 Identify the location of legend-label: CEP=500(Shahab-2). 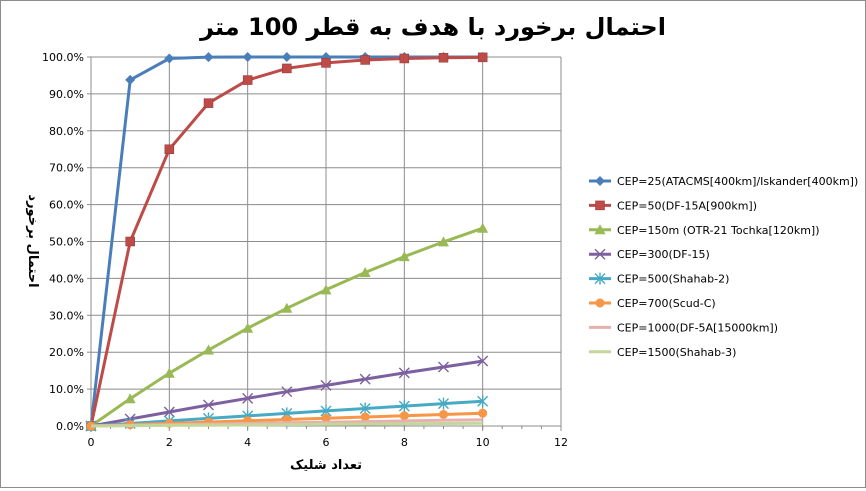
(673, 279).